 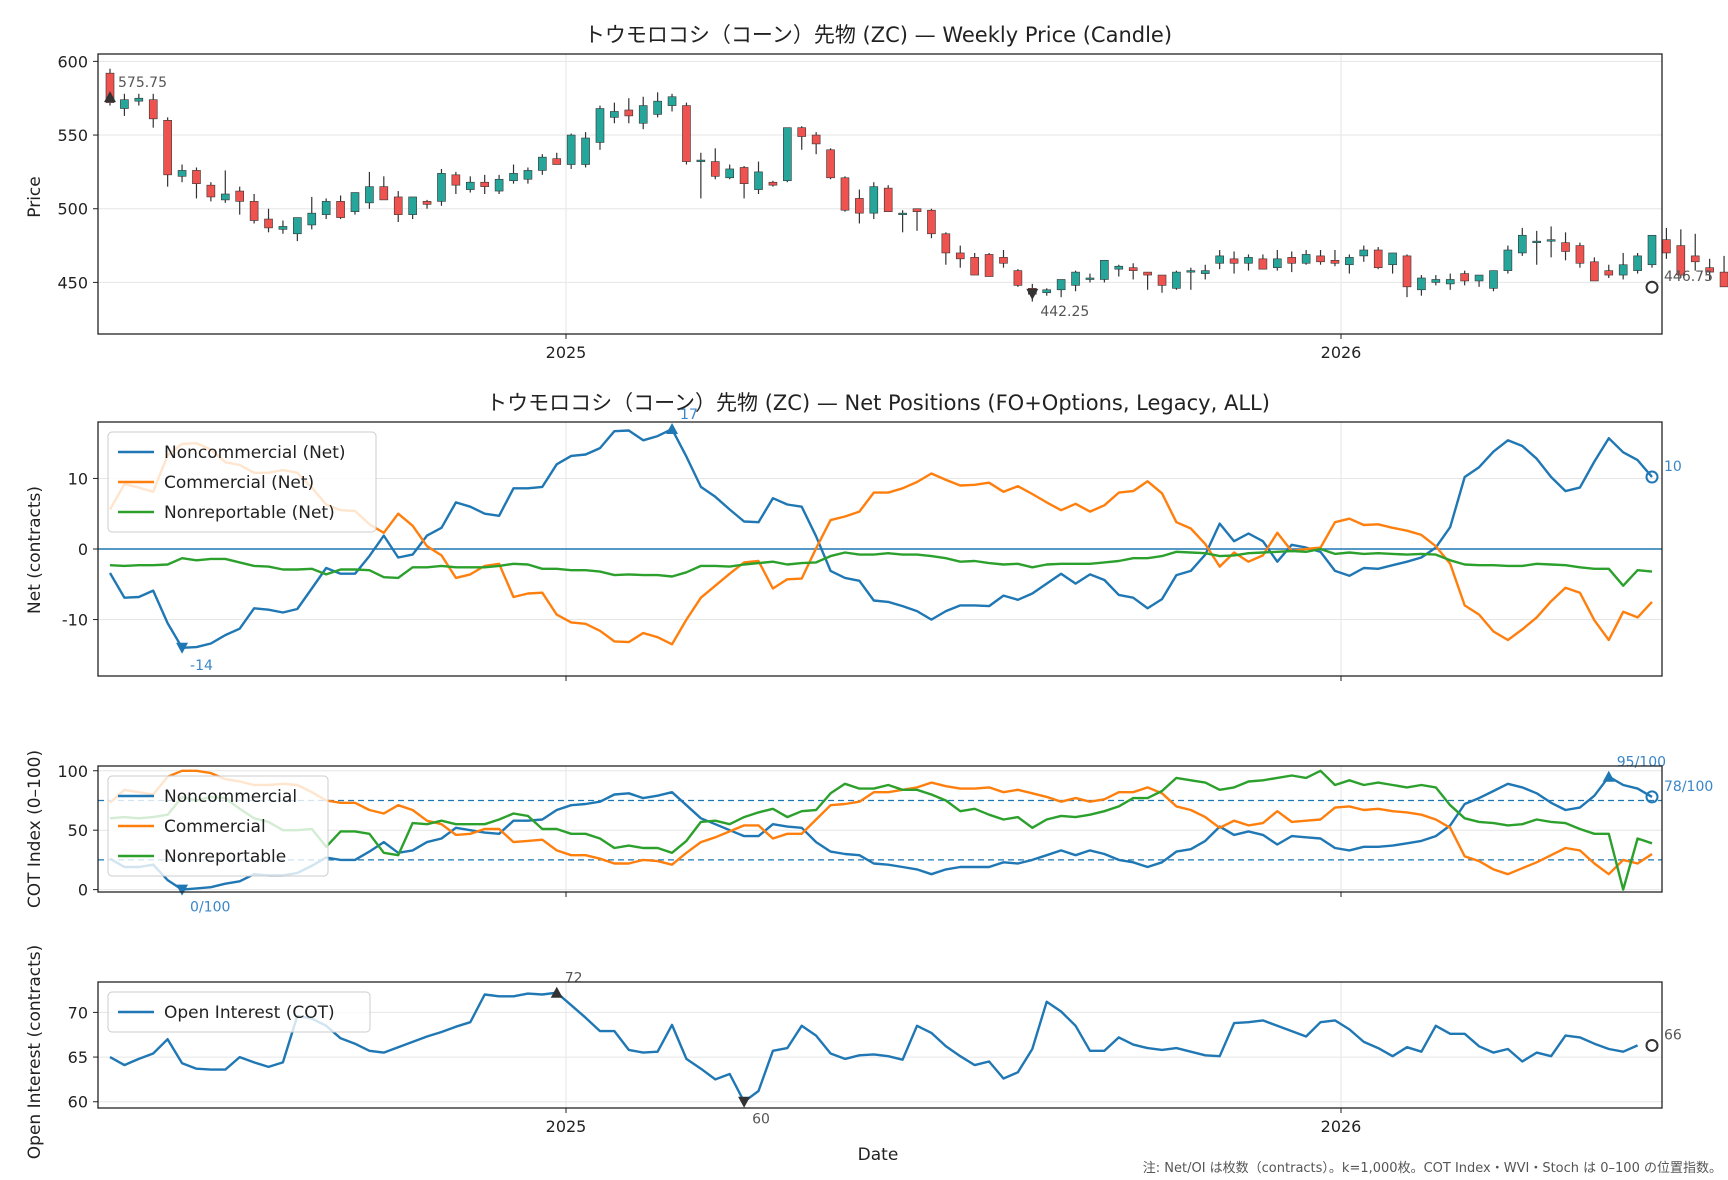 I want to click on x-tick-label: 2026, so click(x=1341, y=1126).